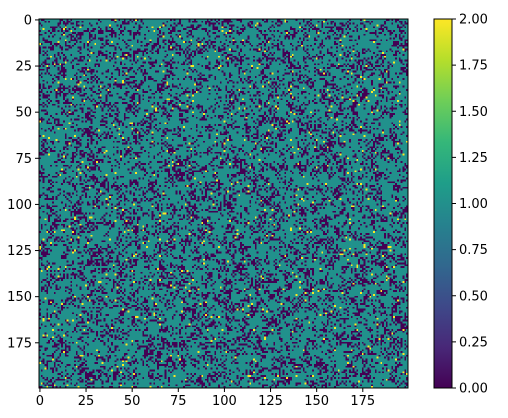 This screenshot has height=418, width=508. Describe the element at coordinates (86, 401) in the screenshot. I see `x-tick-label: 25` at that location.